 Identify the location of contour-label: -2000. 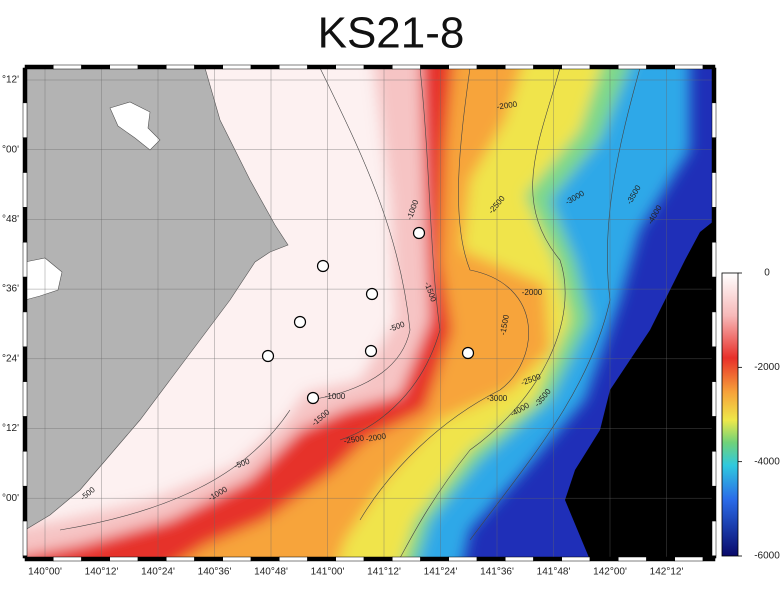
(376, 437).